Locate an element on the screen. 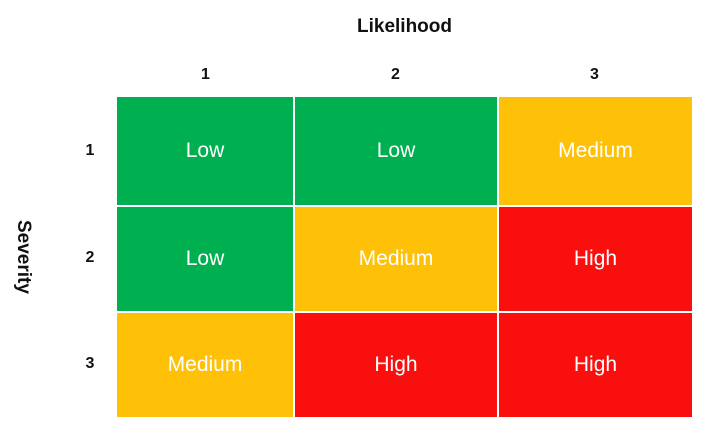 The height and width of the screenshot is (439, 727). row-header-2: 2 is located at coordinates (90, 257).